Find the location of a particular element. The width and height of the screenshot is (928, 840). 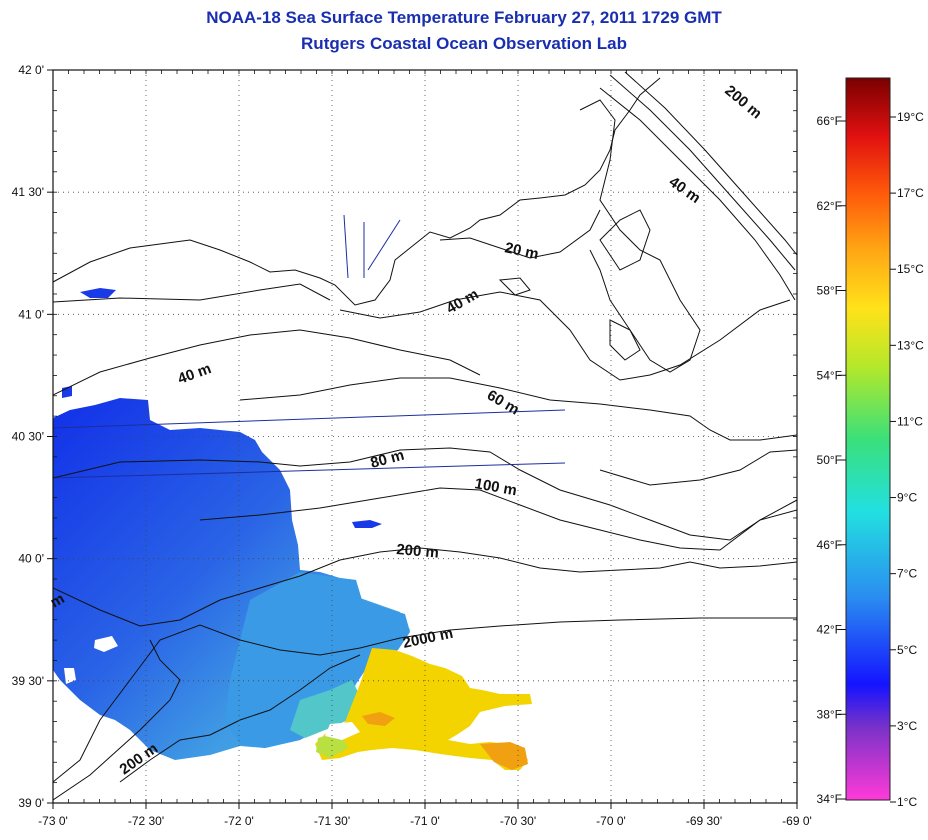

colorbar-gradient is located at coordinates (868, 439).